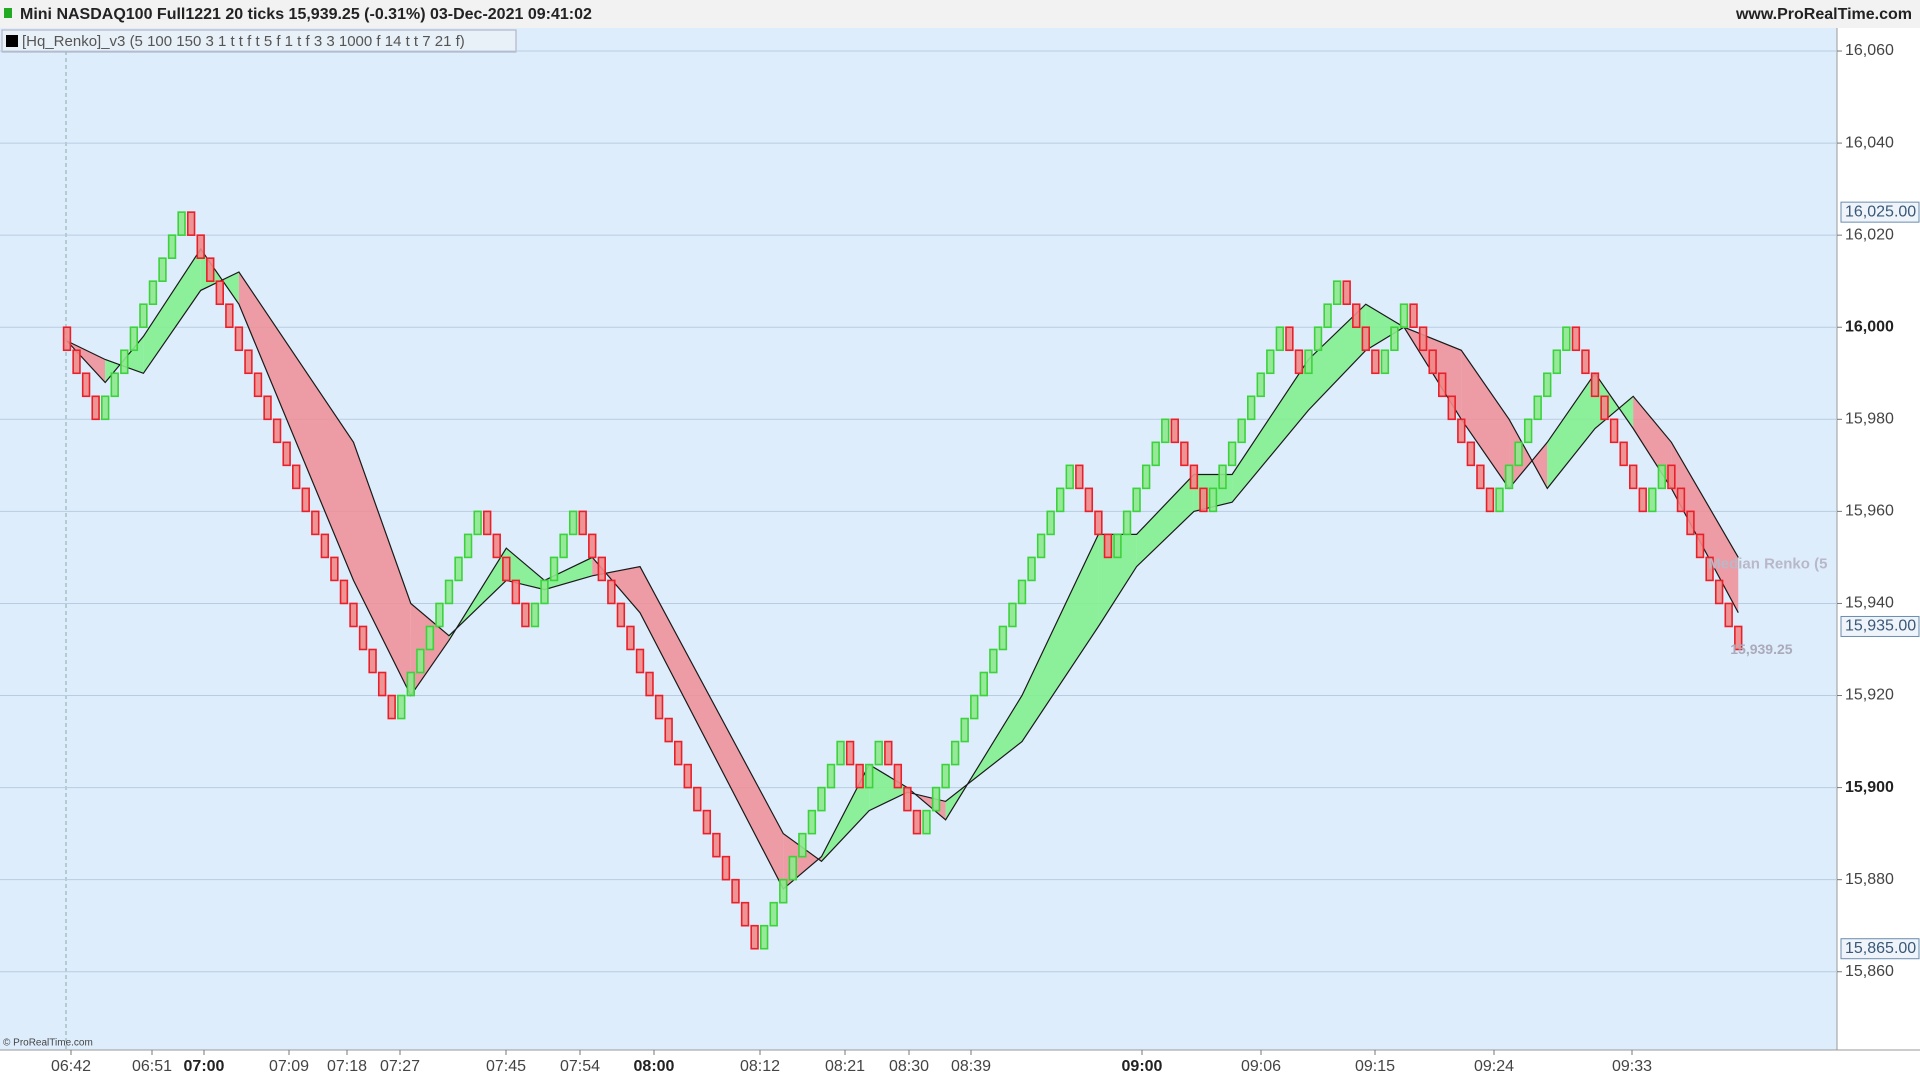 Image resolution: width=1920 pixels, height=1080 pixels. Describe the element at coordinates (1869, 971) in the screenshot. I see `y-tick-label: 15,860` at that location.